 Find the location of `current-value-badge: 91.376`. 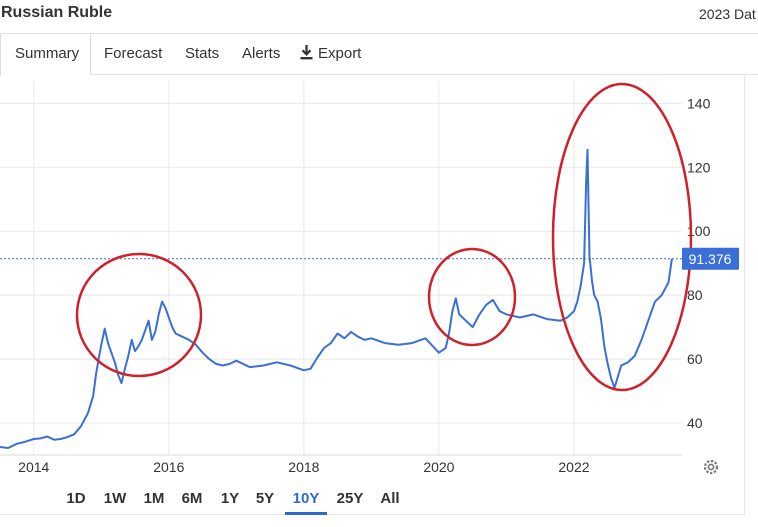

current-value-badge: 91.376 is located at coordinates (710, 258).